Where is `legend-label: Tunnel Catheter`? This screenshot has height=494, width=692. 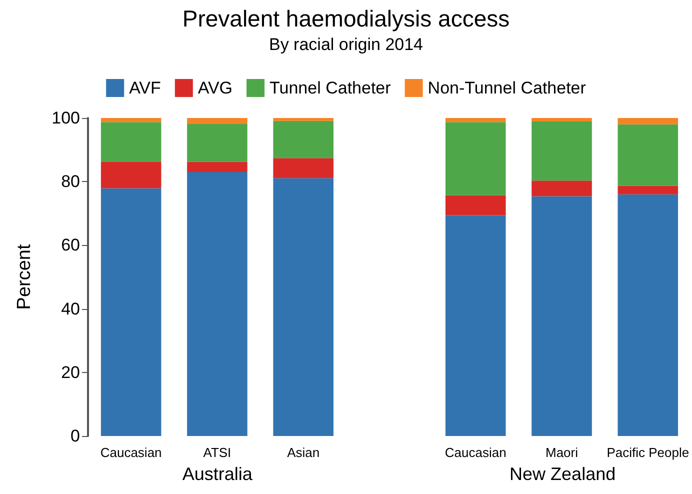 legend-label: Tunnel Catheter is located at coordinates (331, 88).